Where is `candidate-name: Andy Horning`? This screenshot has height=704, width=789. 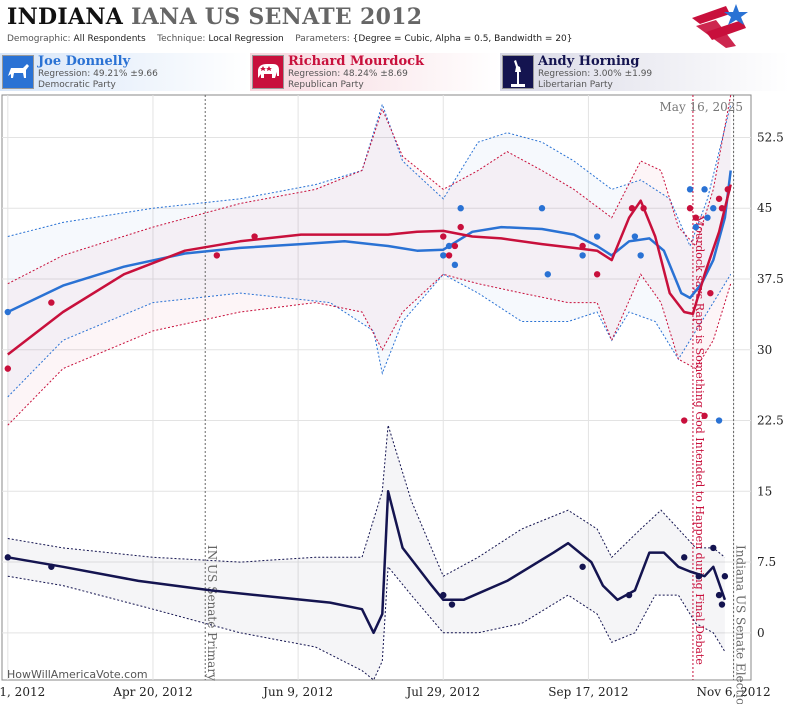
candidate-name: Andy Horning is located at coordinates (589, 61).